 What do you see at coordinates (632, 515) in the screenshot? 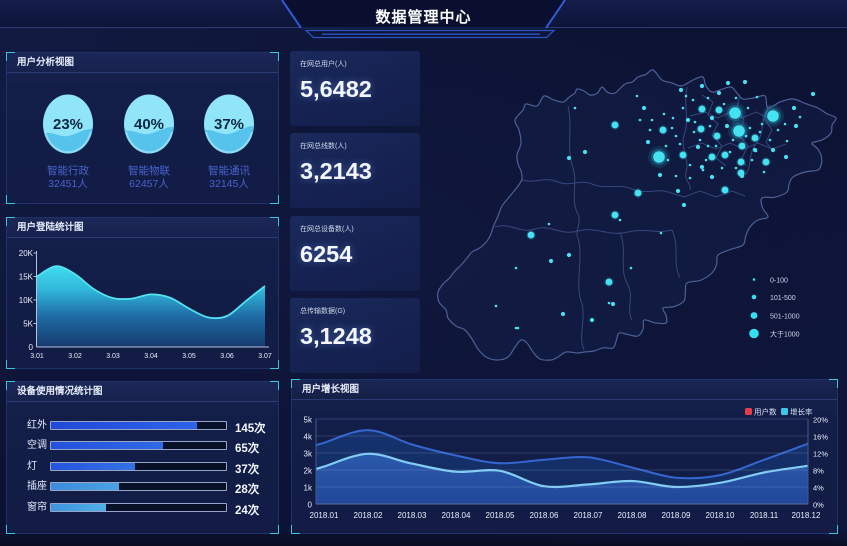
I see `svg-text: 2018.08` at bounding box center [632, 515].